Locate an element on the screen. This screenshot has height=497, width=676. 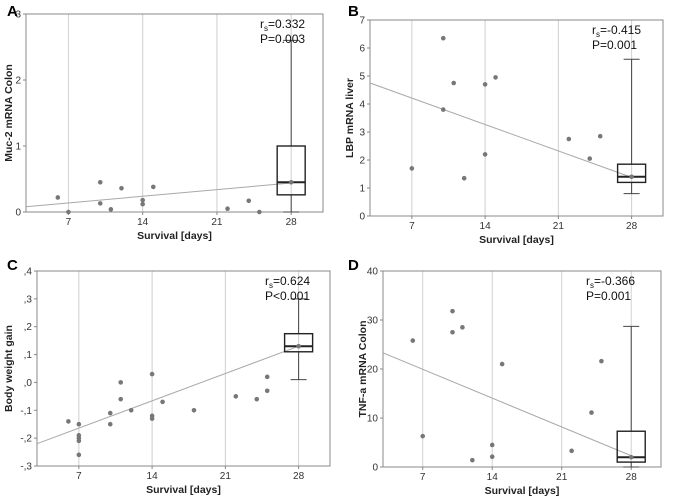
panel-label: B is located at coordinates (353, 11).